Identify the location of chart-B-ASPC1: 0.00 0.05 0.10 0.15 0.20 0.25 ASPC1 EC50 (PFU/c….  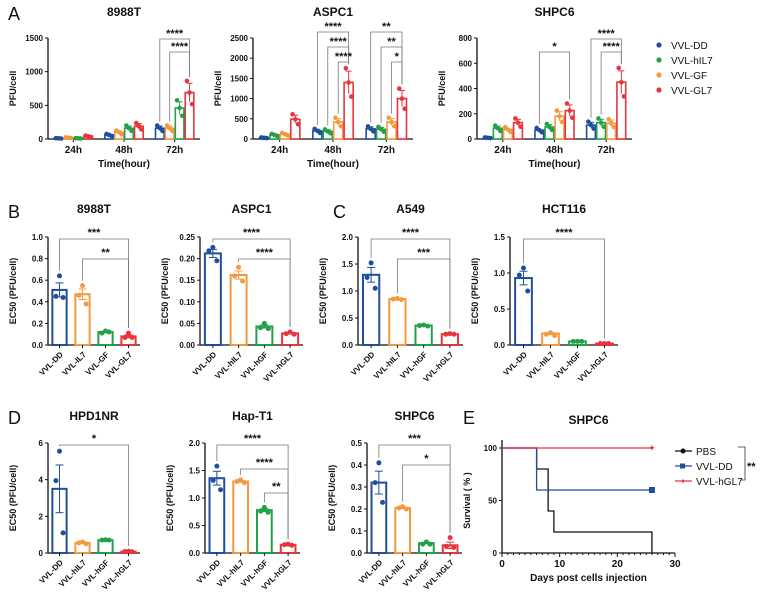
(231, 293).